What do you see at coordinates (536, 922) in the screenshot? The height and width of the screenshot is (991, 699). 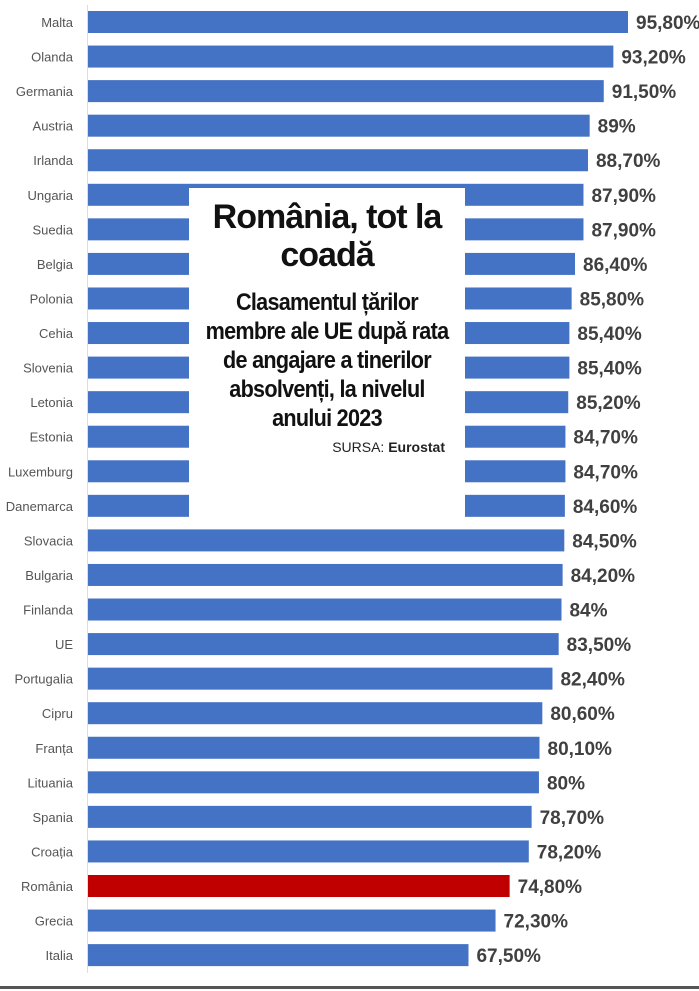 I see `value-label: 72,30%` at bounding box center [536, 922].